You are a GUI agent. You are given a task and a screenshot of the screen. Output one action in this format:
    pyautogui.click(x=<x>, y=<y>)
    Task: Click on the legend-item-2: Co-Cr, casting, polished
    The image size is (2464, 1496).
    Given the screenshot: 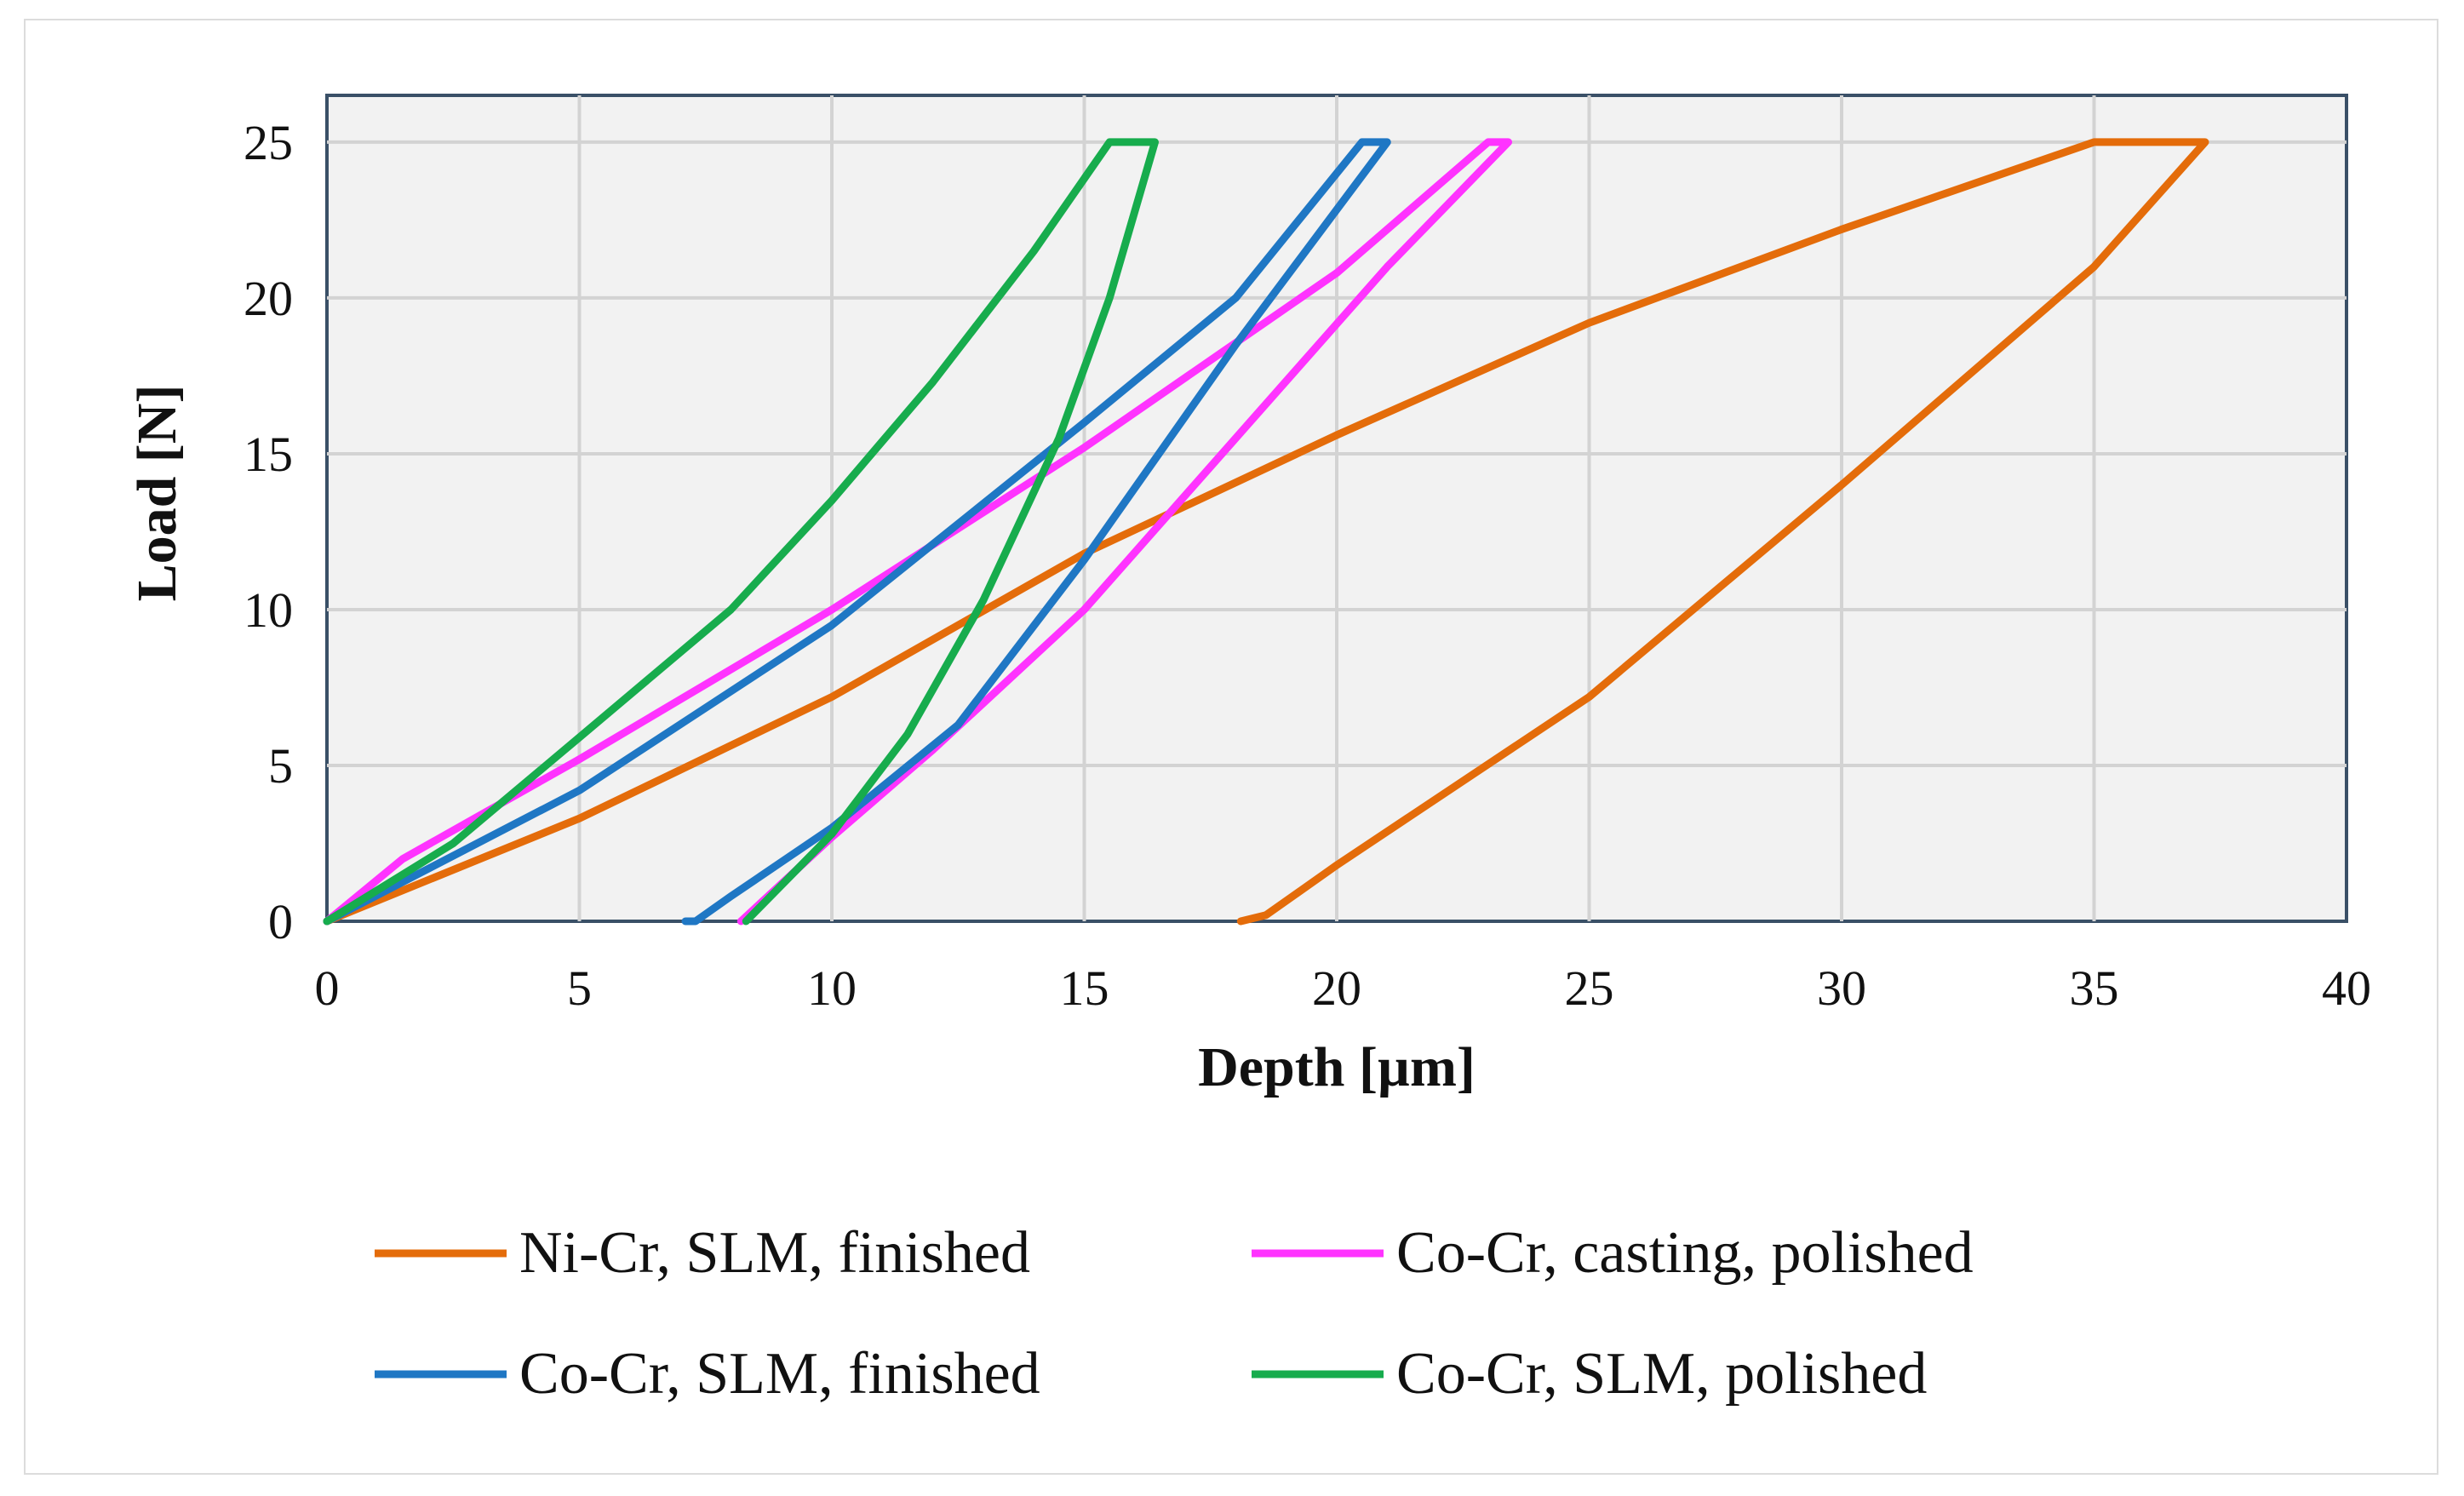 What is the action you would take?
    pyautogui.click(x=1613, y=1253)
    